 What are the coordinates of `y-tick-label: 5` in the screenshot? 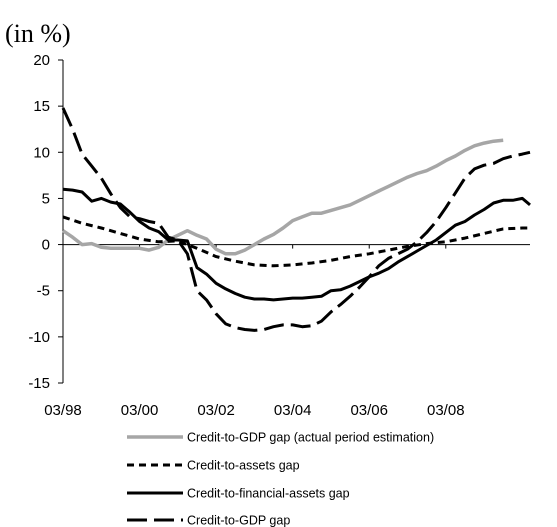 It's located at (46, 198).